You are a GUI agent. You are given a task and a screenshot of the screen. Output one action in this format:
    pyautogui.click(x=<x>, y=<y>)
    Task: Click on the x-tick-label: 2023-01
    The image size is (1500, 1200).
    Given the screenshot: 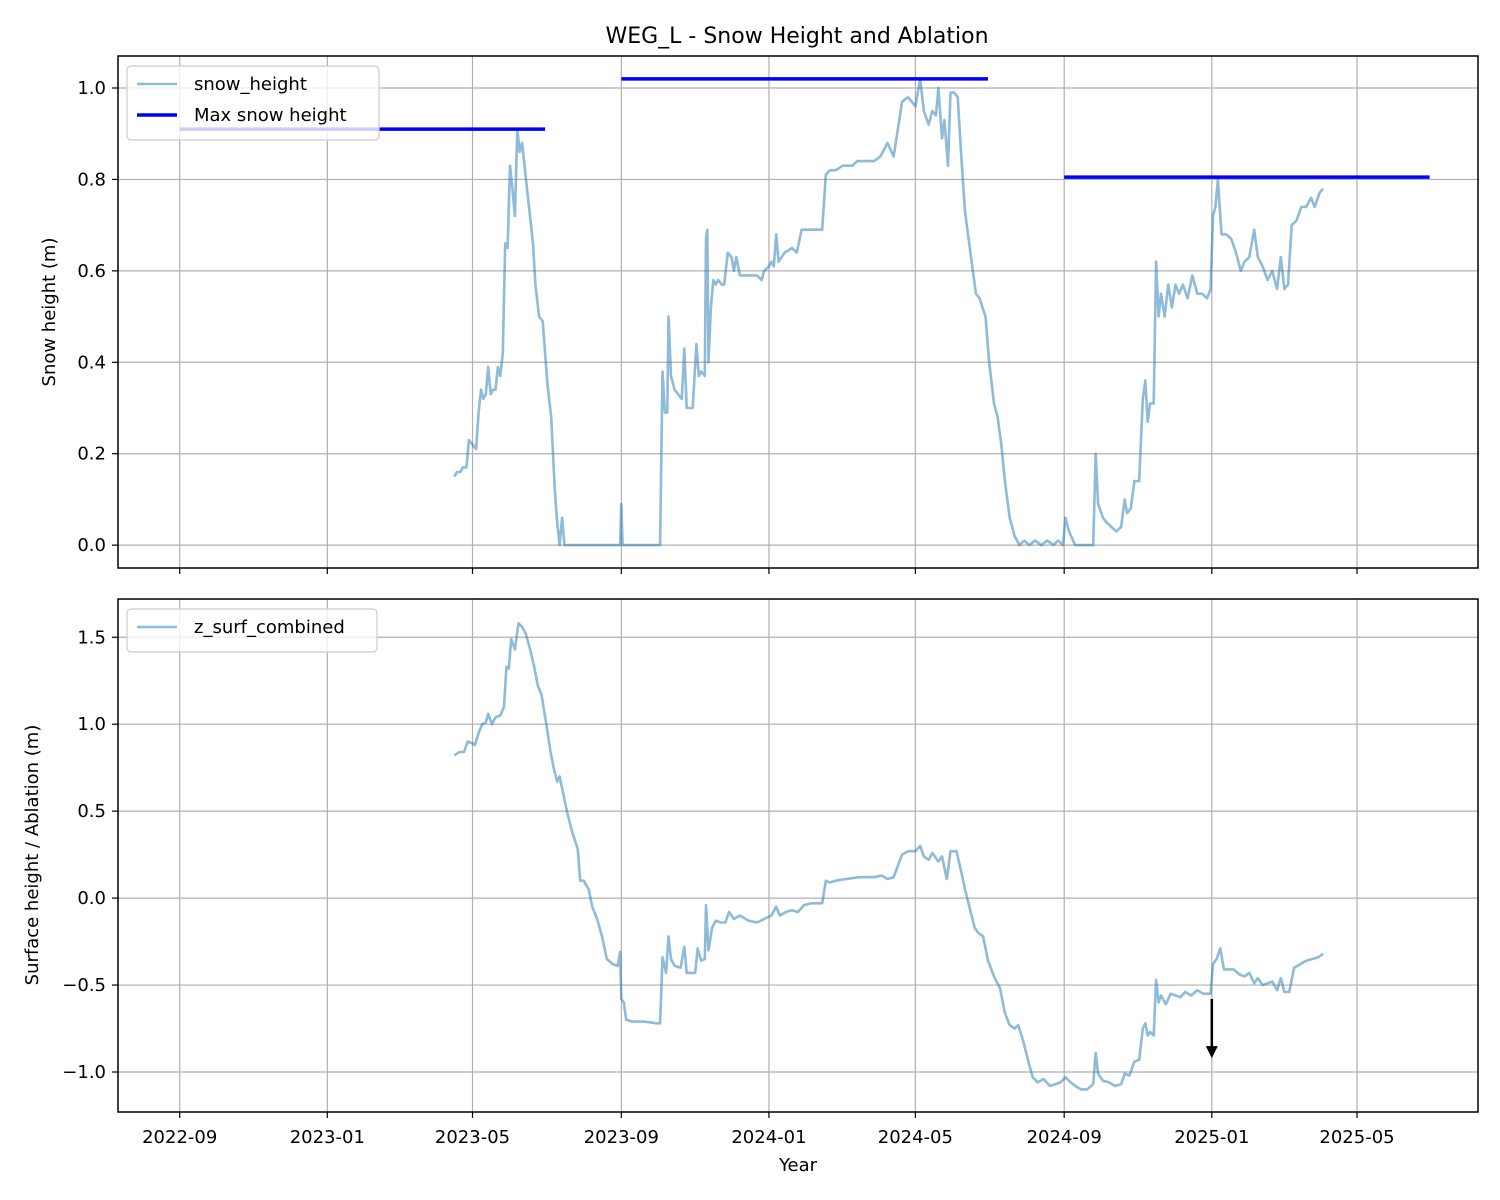 What is the action you would take?
    pyautogui.click(x=327, y=1137)
    